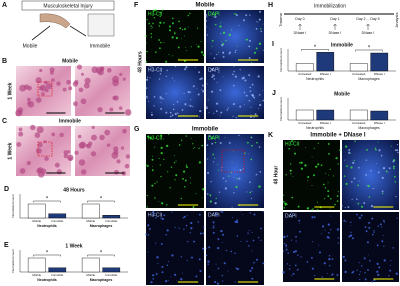  Describe the element at coordinates (334, 19) in the screenshot. I see `day-label: Day 1` at that location.